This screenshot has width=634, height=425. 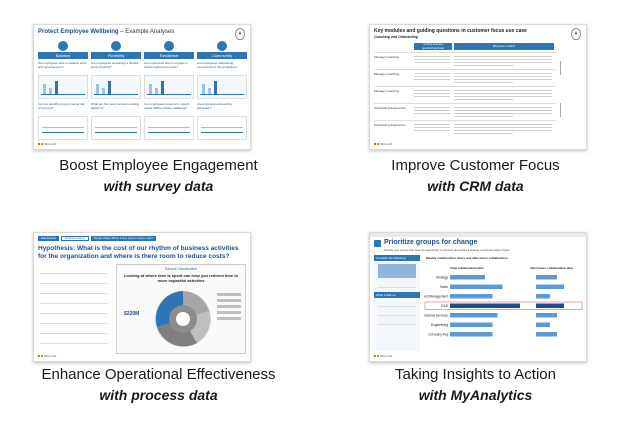 I want to click on tab-data-analysis: Data Analysis, so click(x=49, y=238).